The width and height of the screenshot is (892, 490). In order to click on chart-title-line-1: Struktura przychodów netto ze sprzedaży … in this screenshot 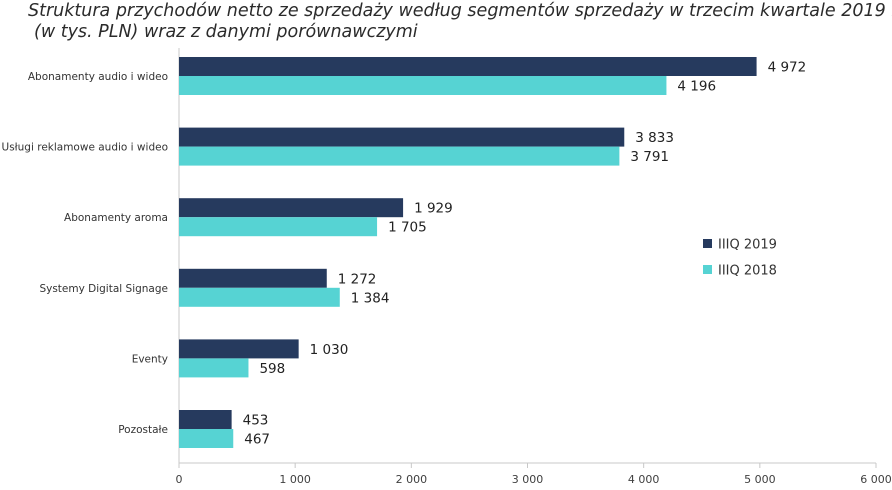, I will do `click(460, 11)`.